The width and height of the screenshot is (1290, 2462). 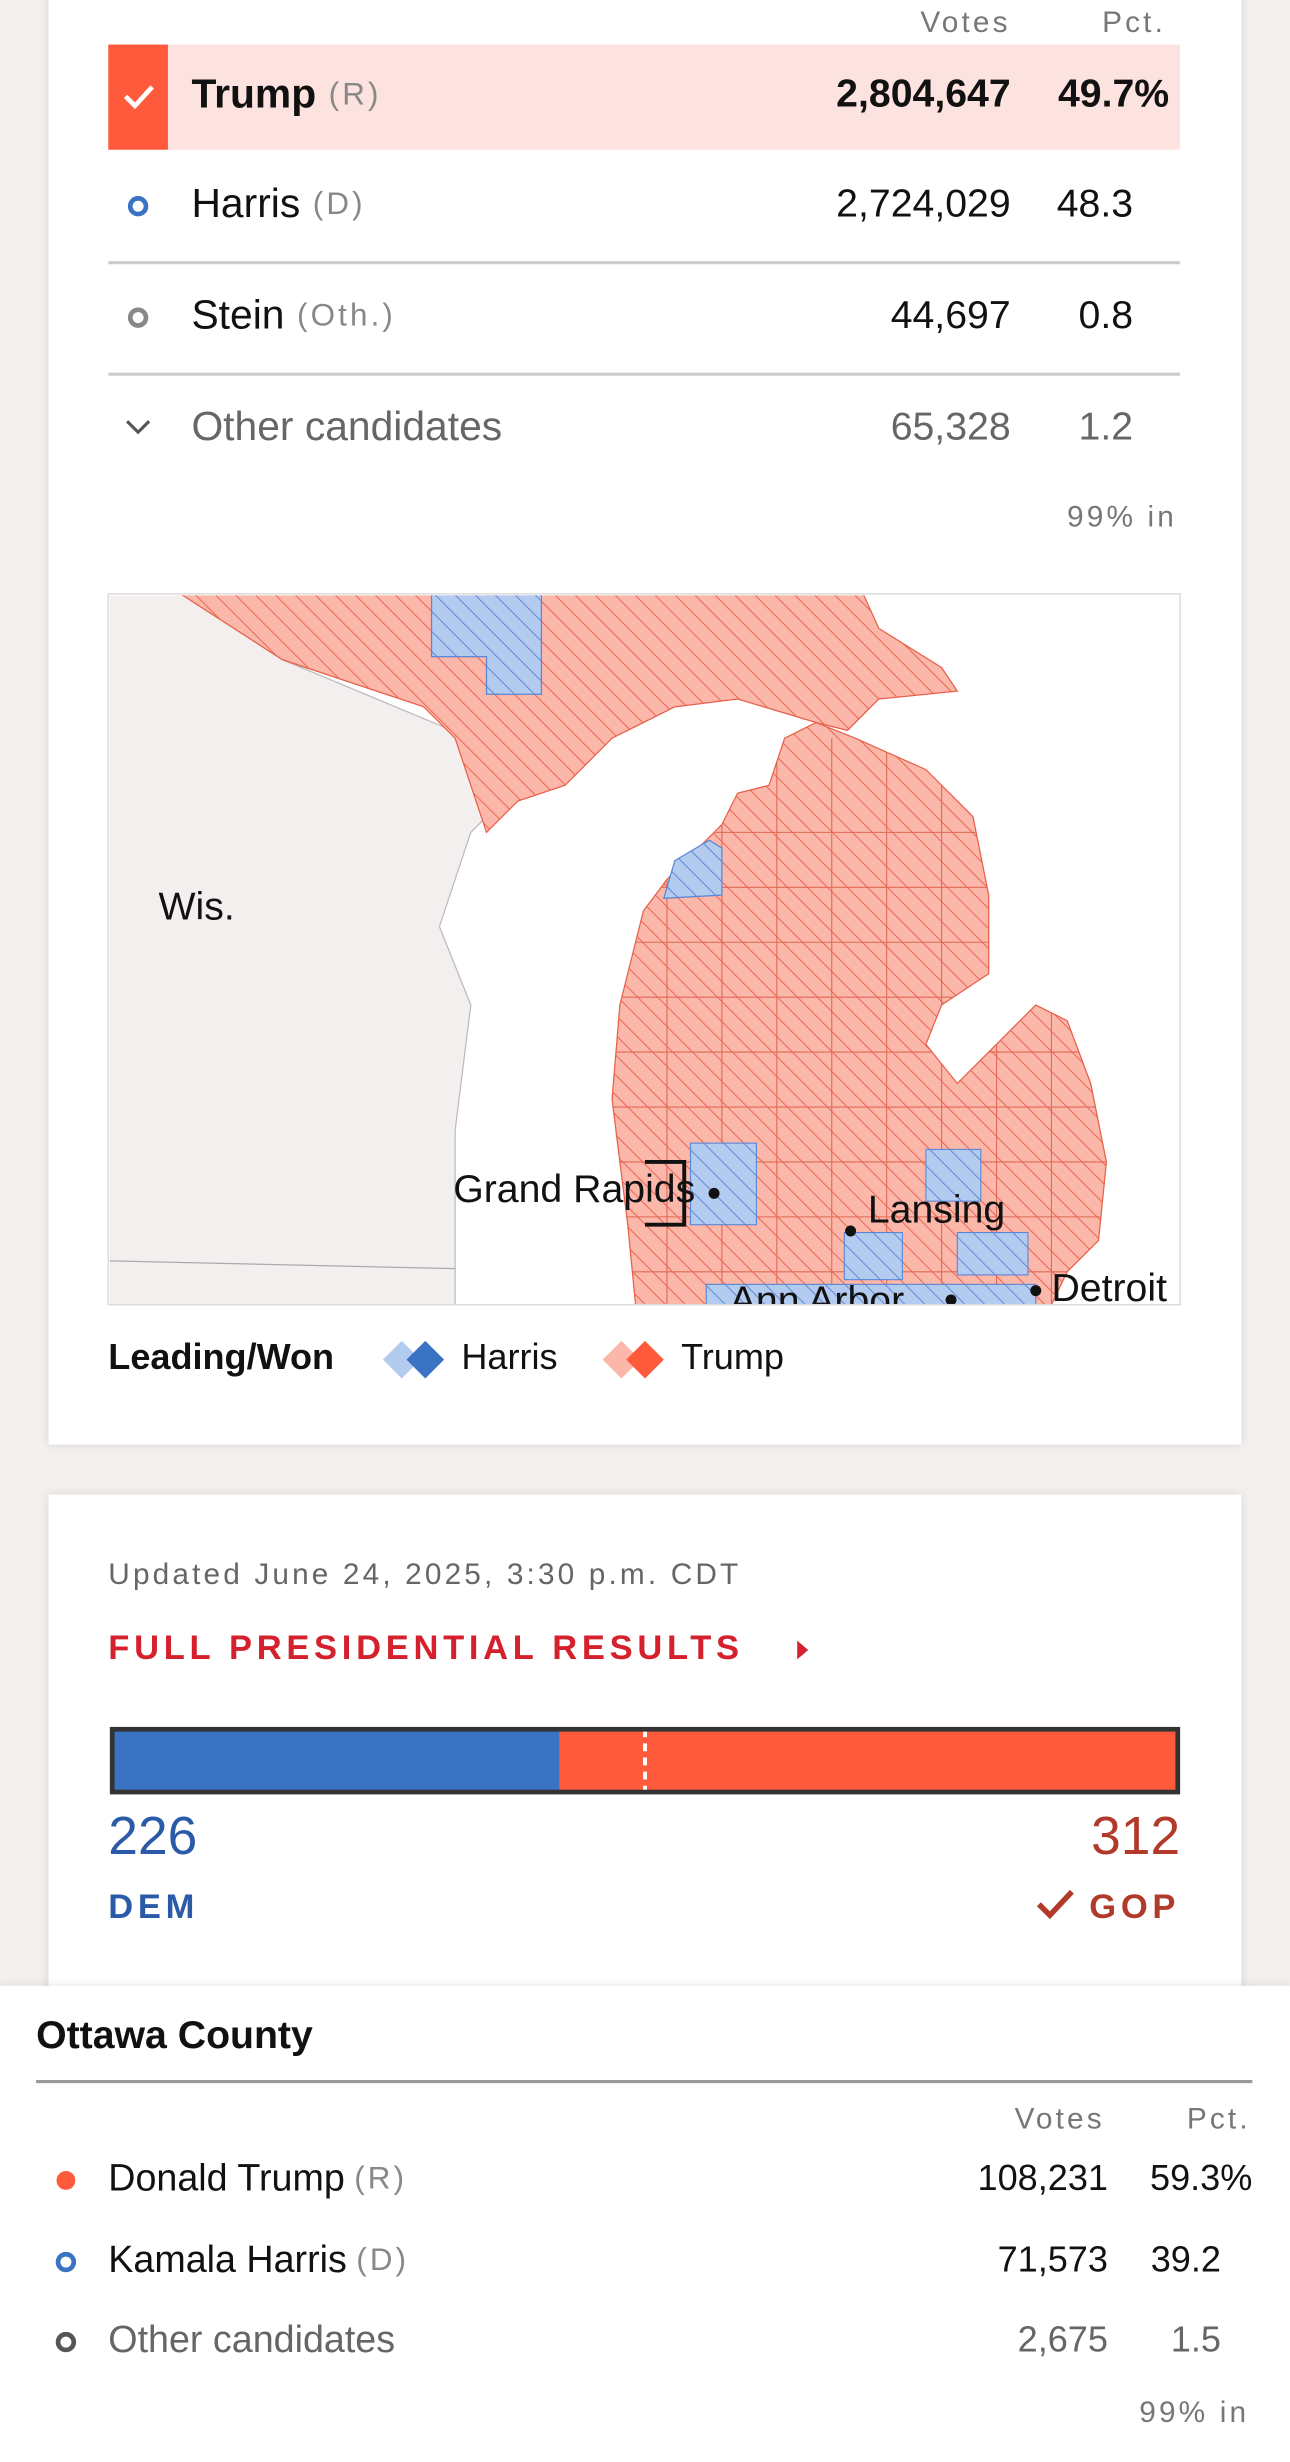 What do you see at coordinates (803, 1650) in the screenshot?
I see `link-arrow` at bounding box center [803, 1650].